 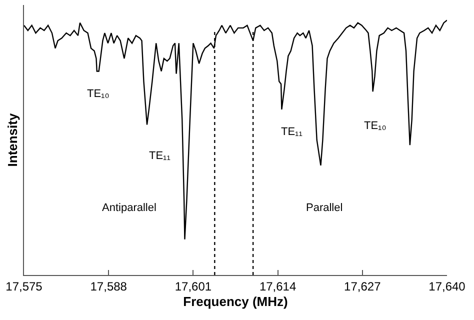 What do you see at coordinates (324, 208) in the screenshot?
I see `annotation: Parallel` at bounding box center [324, 208].